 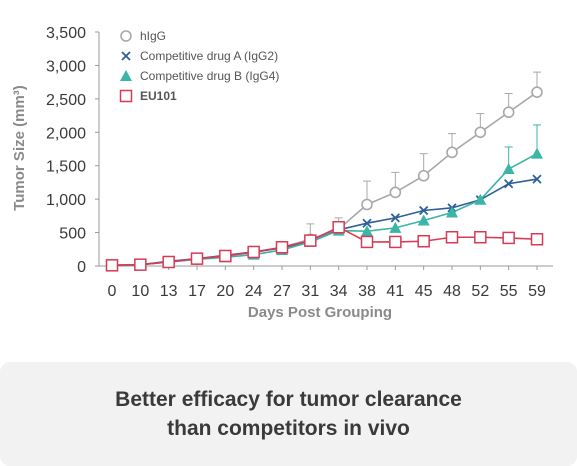 I want to click on x-axis: 0 10 13 17 20 24 27 31 34 38 41 45 48 52 55 59, so click(x=326, y=282).